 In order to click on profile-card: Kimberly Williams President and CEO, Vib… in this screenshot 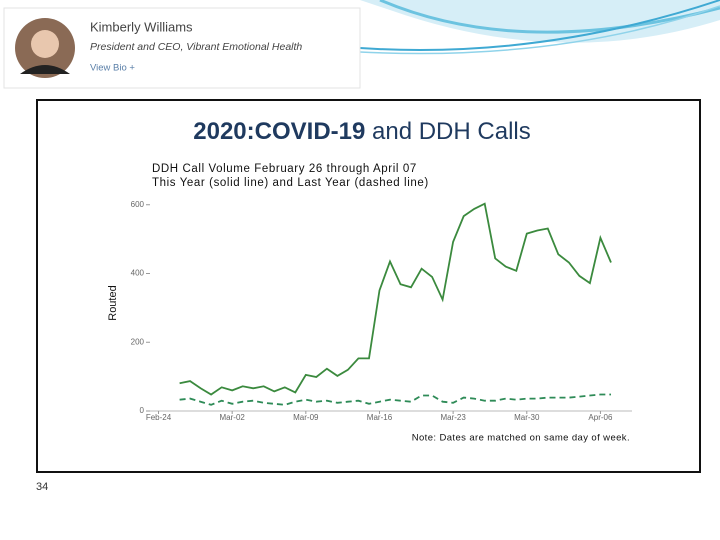, I will do `click(182, 48)`.